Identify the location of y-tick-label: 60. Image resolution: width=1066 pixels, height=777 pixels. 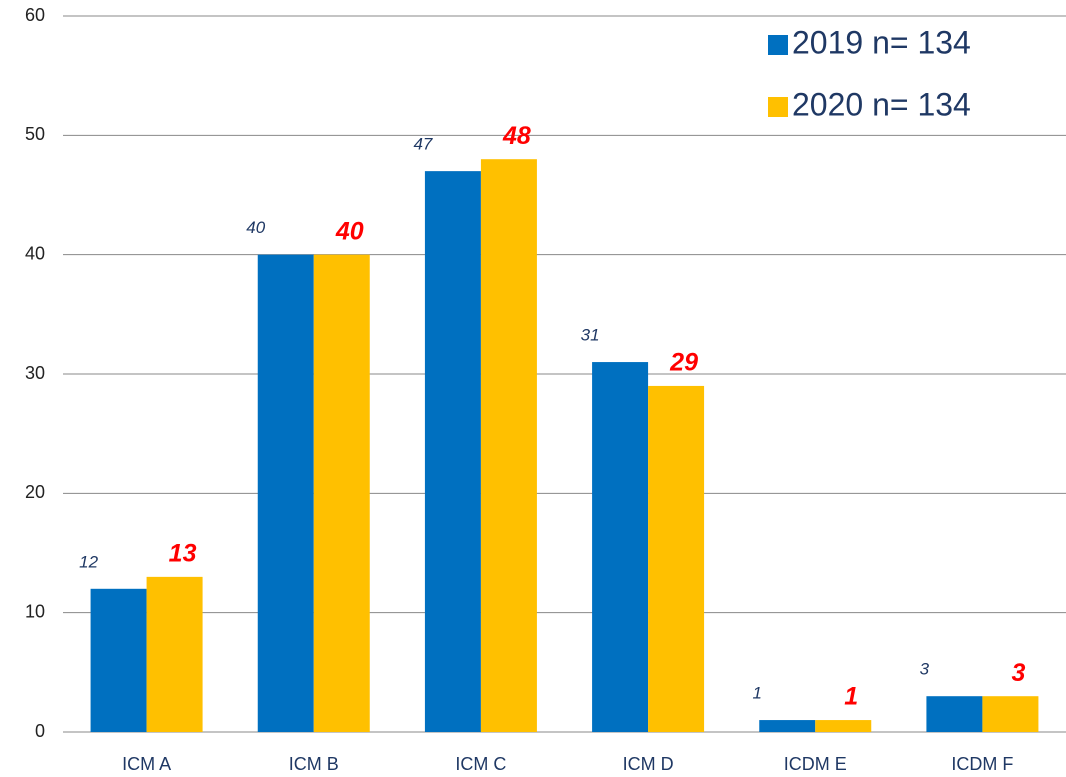
(35, 15).